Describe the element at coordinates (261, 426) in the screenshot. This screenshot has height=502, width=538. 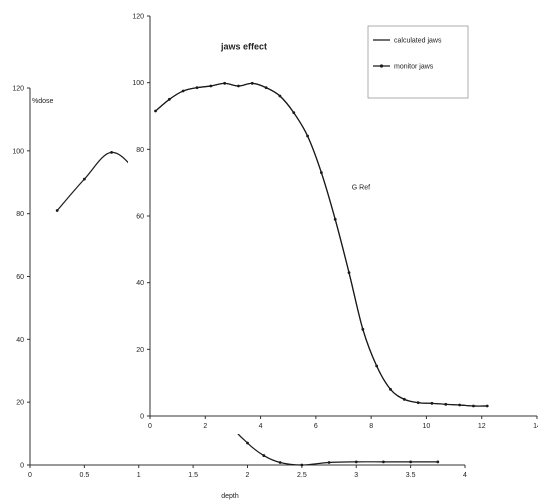
I see `front-chart-x-tick-label: 4` at that location.